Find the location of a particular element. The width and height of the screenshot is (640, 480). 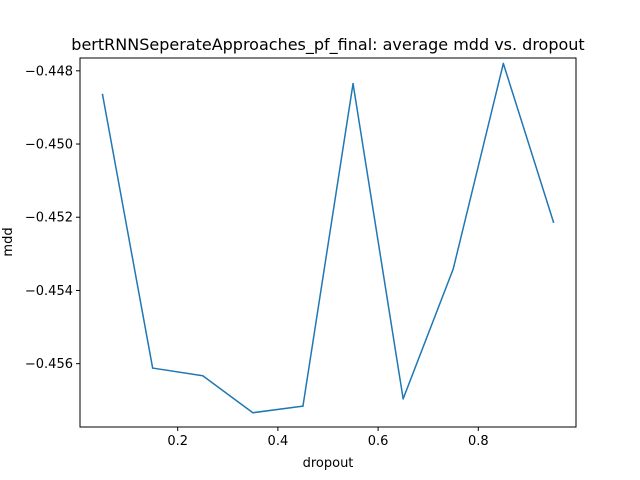

y-tick-label: −0.450 is located at coordinates (49, 145).